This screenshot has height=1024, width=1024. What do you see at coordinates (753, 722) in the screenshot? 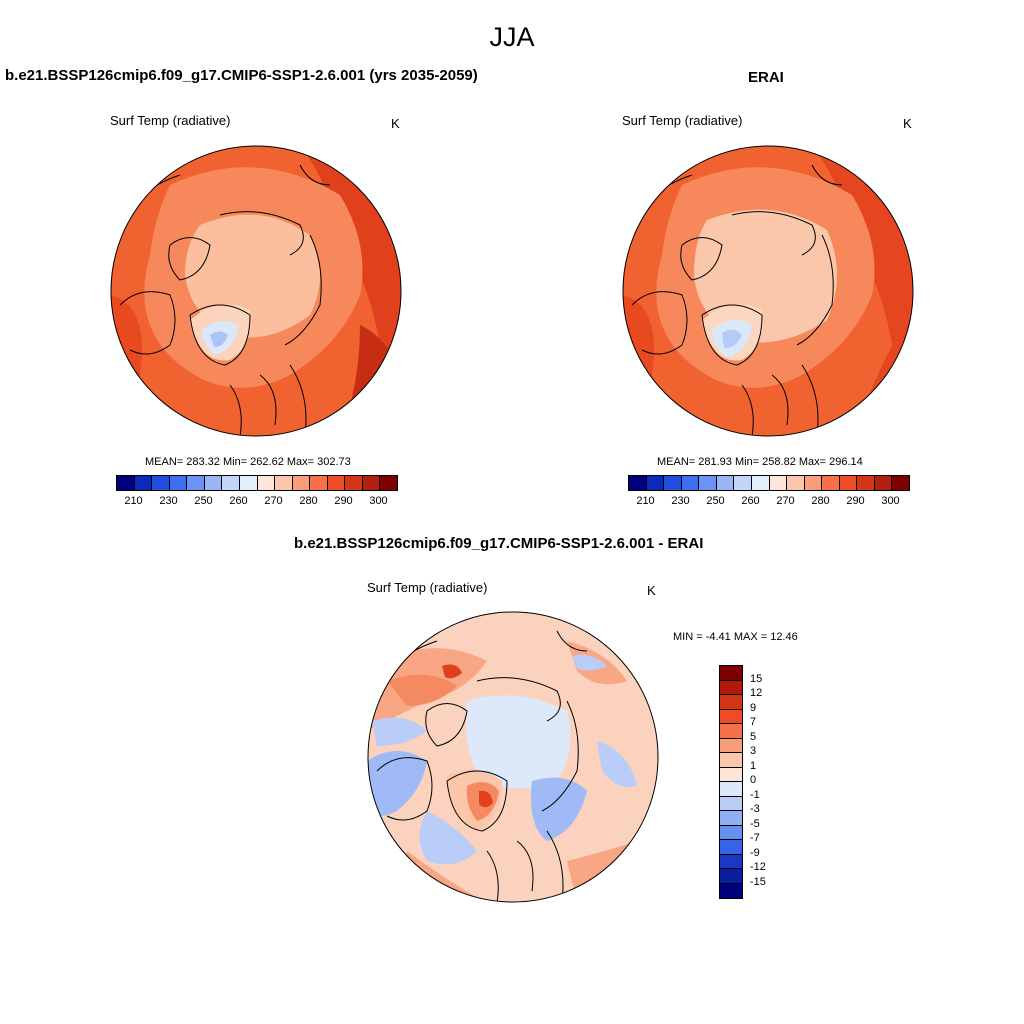
I see `colorbar-tick-label: 7` at bounding box center [753, 722].